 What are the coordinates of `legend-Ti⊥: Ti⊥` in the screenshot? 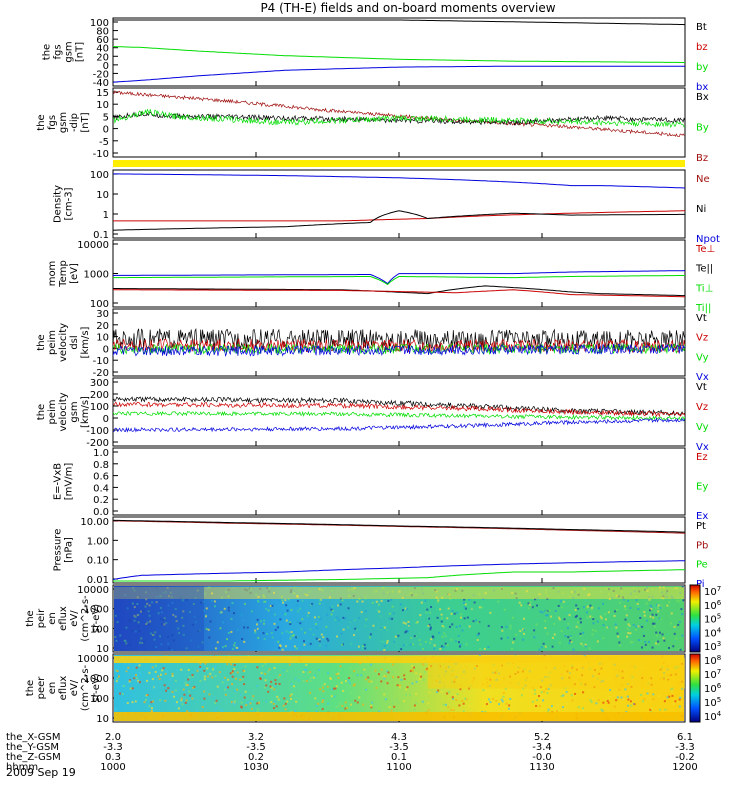 It's located at (704, 288).